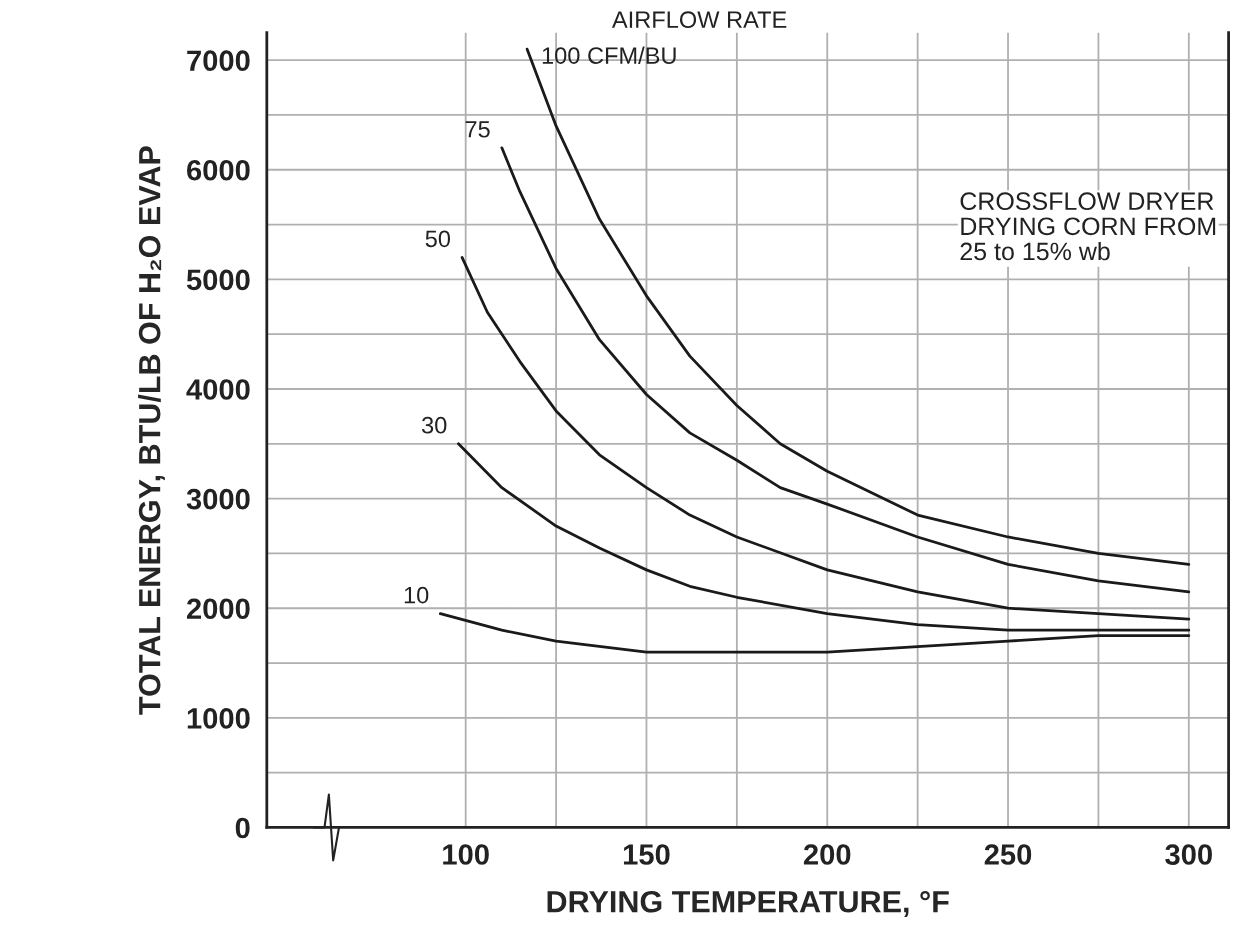 Image resolution: width=1241 pixels, height=935 pixels. Describe the element at coordinates (827, 854) in the screenshot. I see `x-tick-label: 200` at that location.